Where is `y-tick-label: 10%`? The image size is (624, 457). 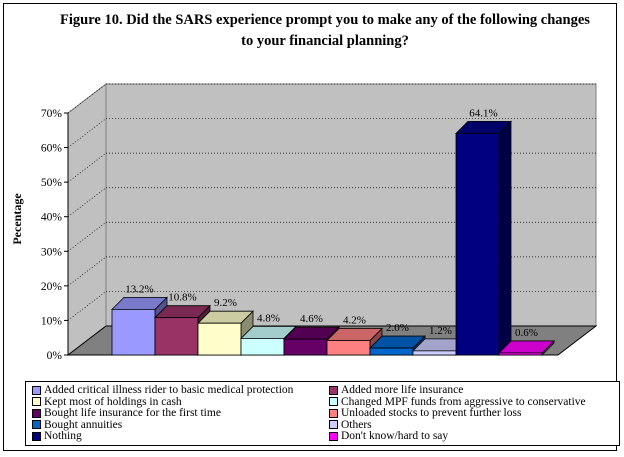
y-tick-label: 10% is located at coordinates (52, 321).